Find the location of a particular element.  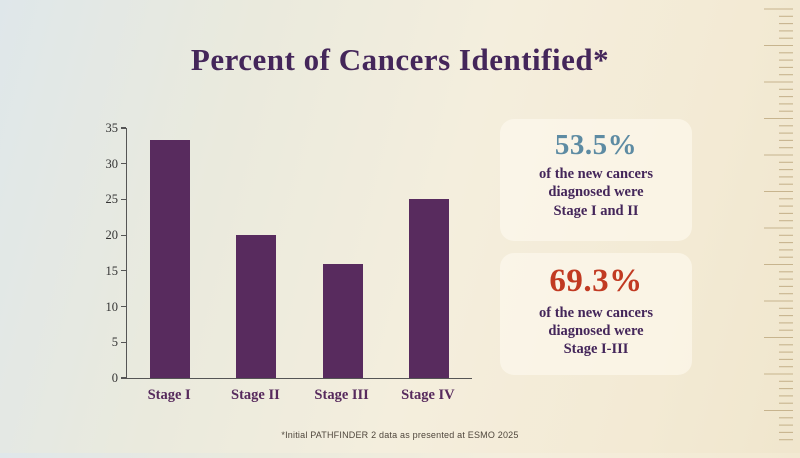

y-axis-tick-label: 35 is located at coordinates (112, 128).